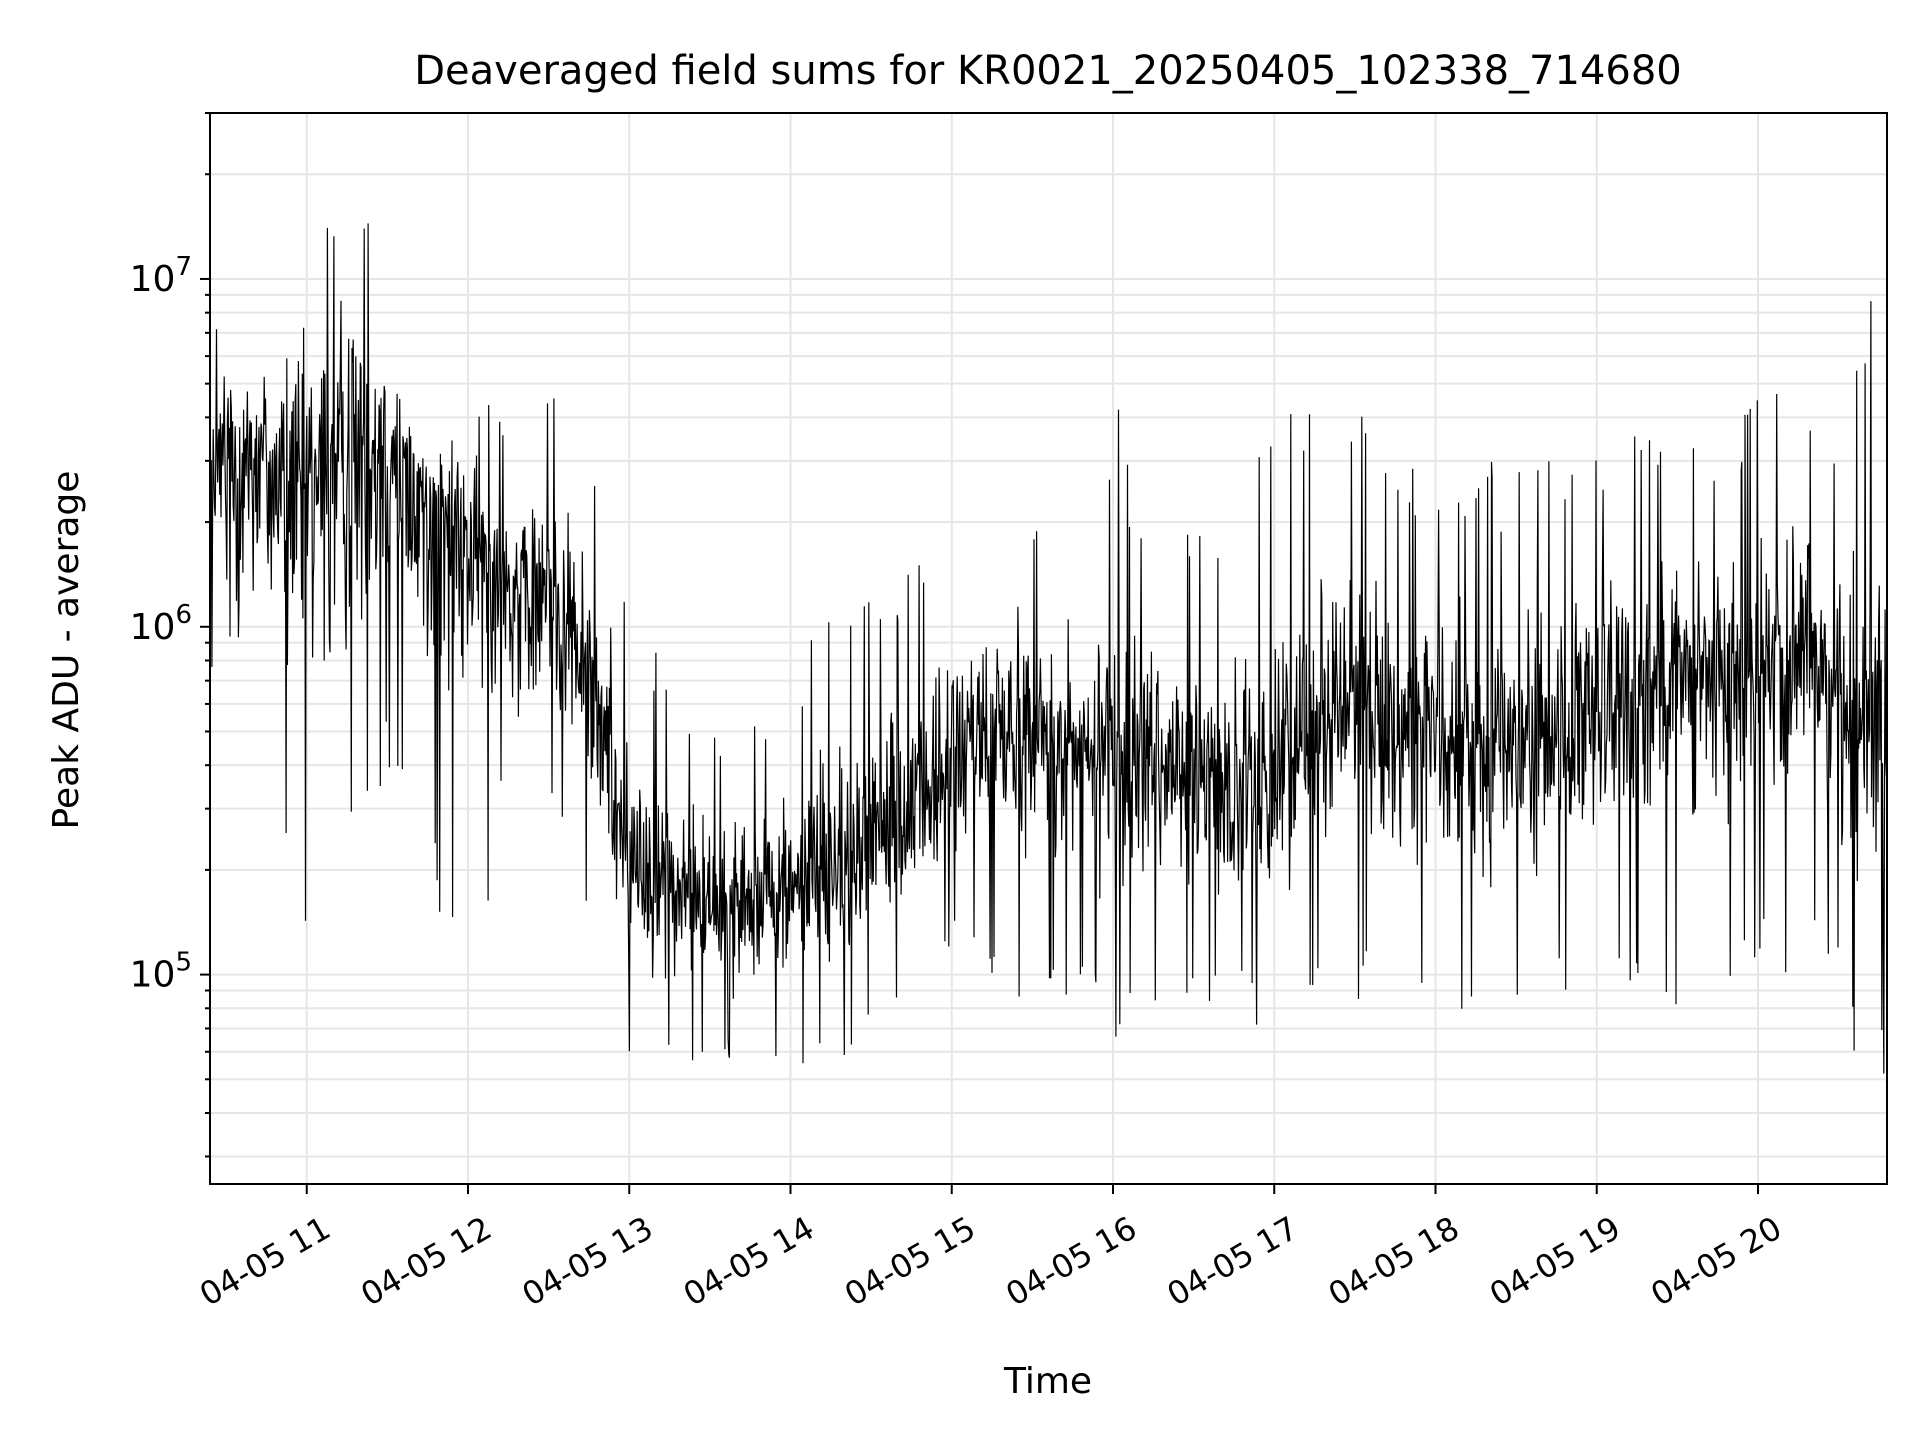 The height and width of the screenshot is (1444, 1920). I want to click on y-axis-label: Peak ADU - average, so click(66, 650).